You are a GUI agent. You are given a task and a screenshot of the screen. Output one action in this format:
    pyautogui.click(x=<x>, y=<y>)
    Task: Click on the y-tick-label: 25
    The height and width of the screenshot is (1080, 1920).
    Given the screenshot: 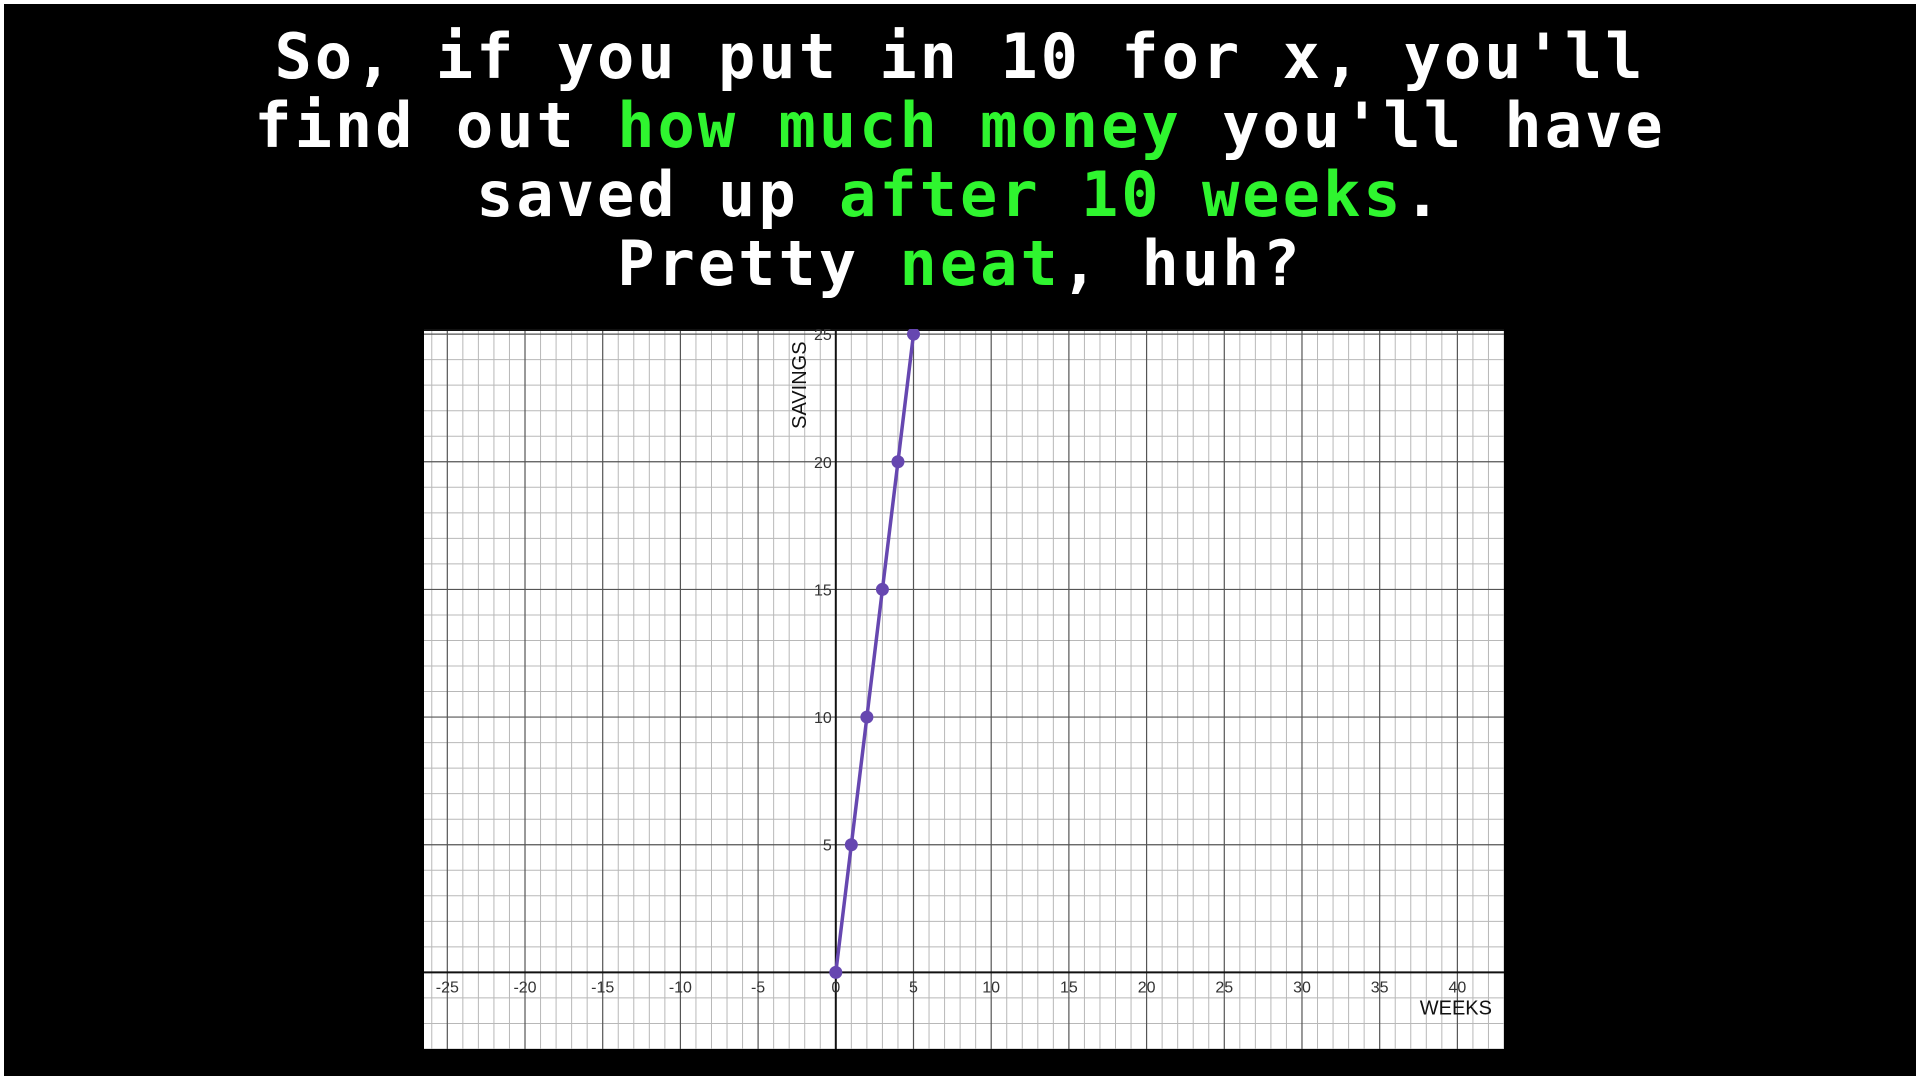 What is the action you would take?
    pyautogui.click(x=823, y=336)
    